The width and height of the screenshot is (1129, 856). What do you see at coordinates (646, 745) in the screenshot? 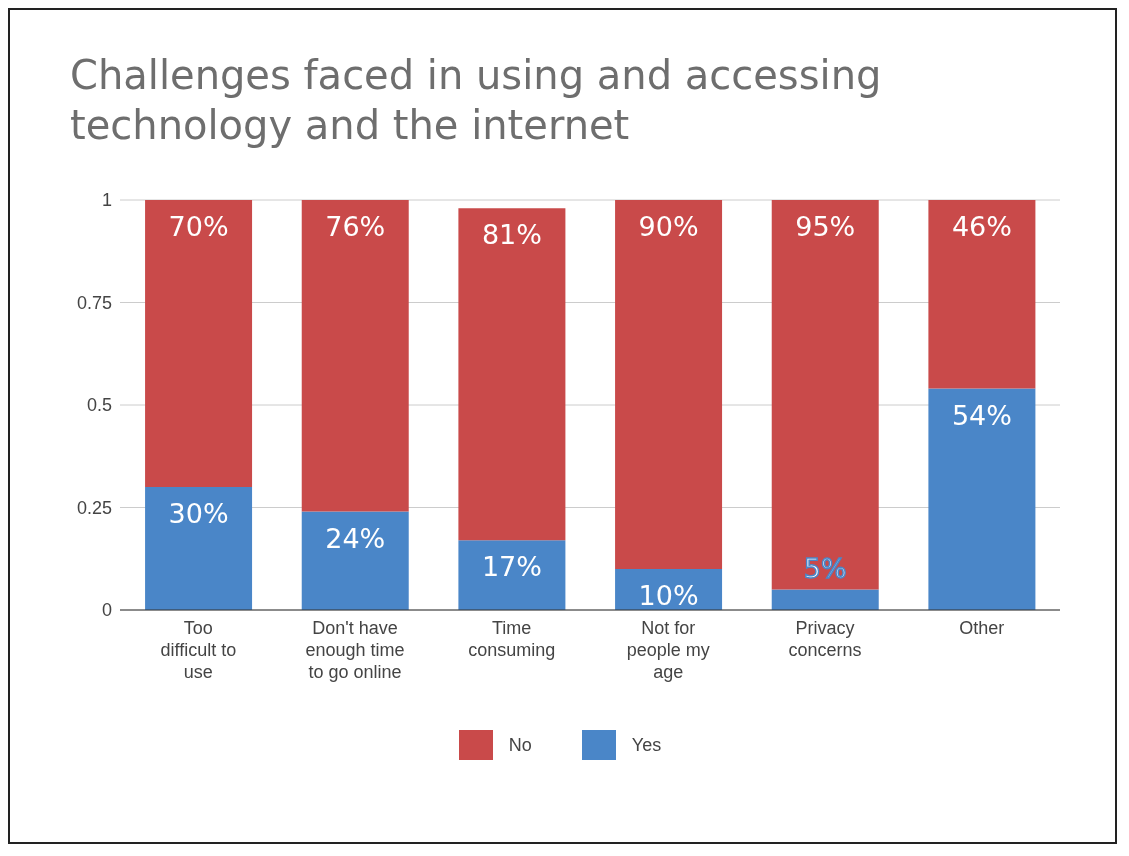
I see `legend-label: Yes` at bounding box center [646, 745].